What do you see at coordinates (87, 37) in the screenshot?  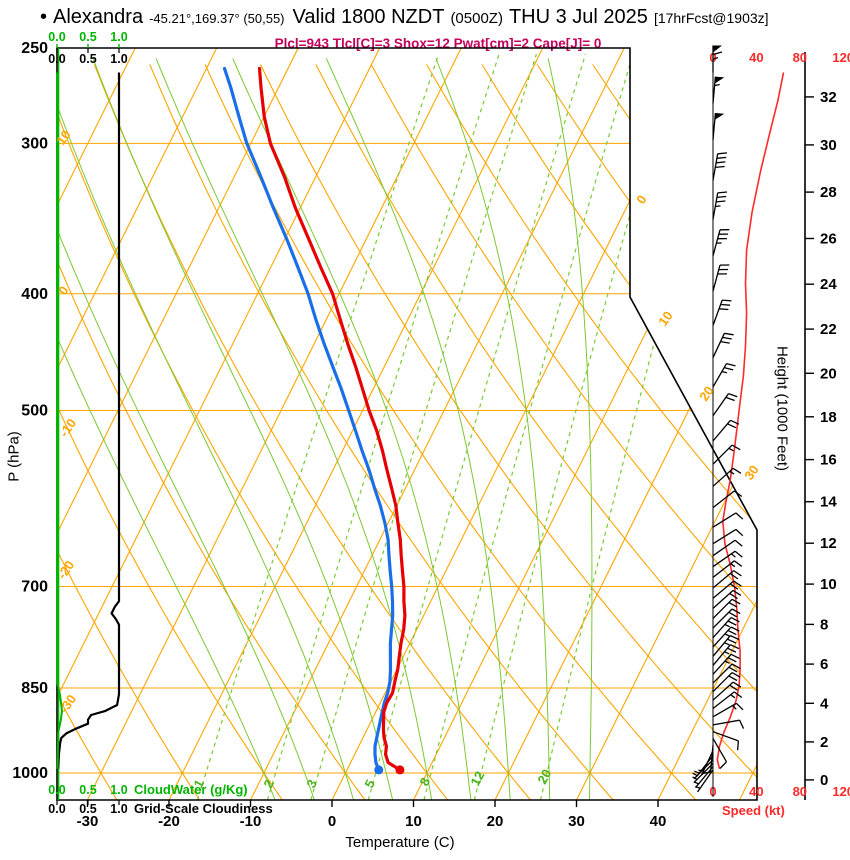 I see `cloudwater-top-label: 0.5` at bounding box center [87, 37].